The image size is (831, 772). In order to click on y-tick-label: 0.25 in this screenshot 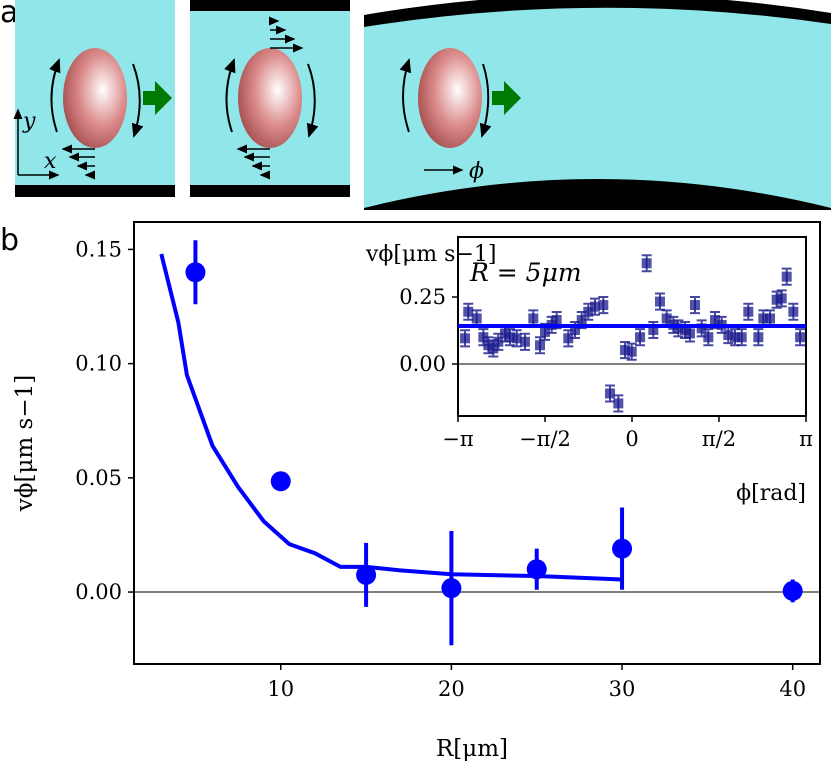, I will do `click(422, 297)`.